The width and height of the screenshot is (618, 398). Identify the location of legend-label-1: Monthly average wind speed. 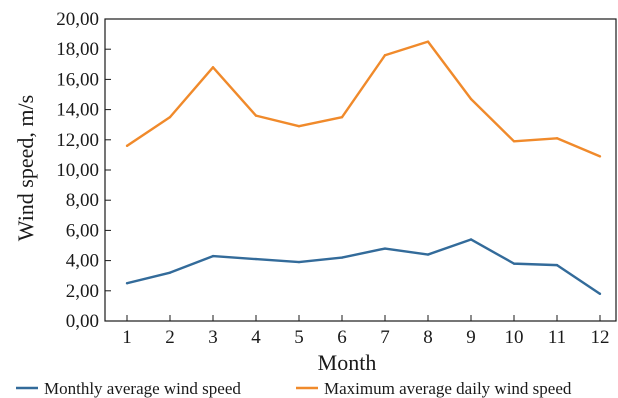
(142, 388).